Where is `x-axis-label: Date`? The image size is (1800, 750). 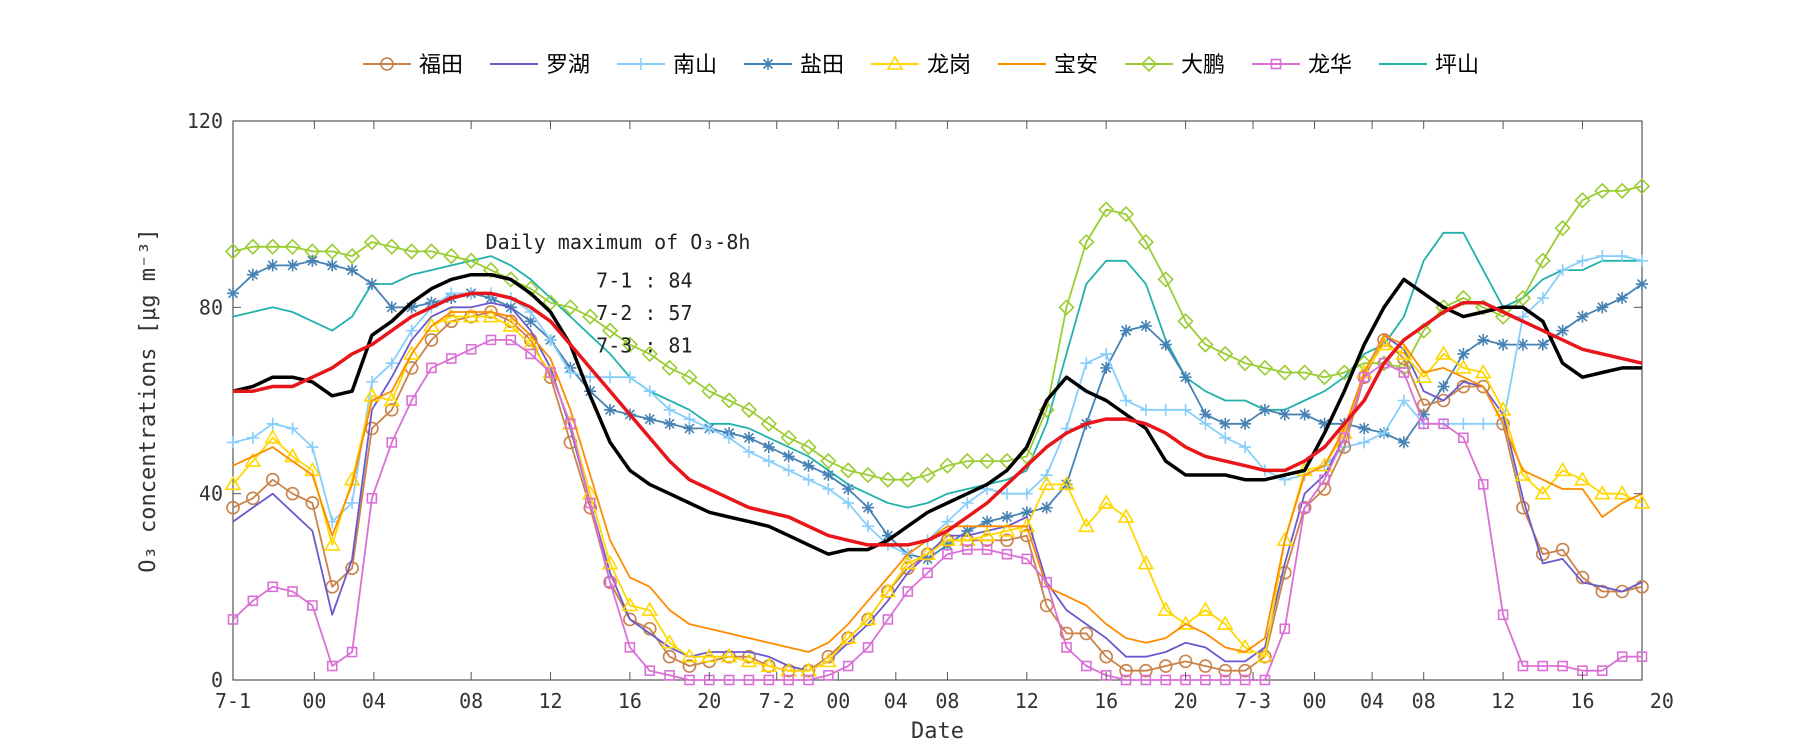 x-axis-label: Date is located at coordinates (937, 731).